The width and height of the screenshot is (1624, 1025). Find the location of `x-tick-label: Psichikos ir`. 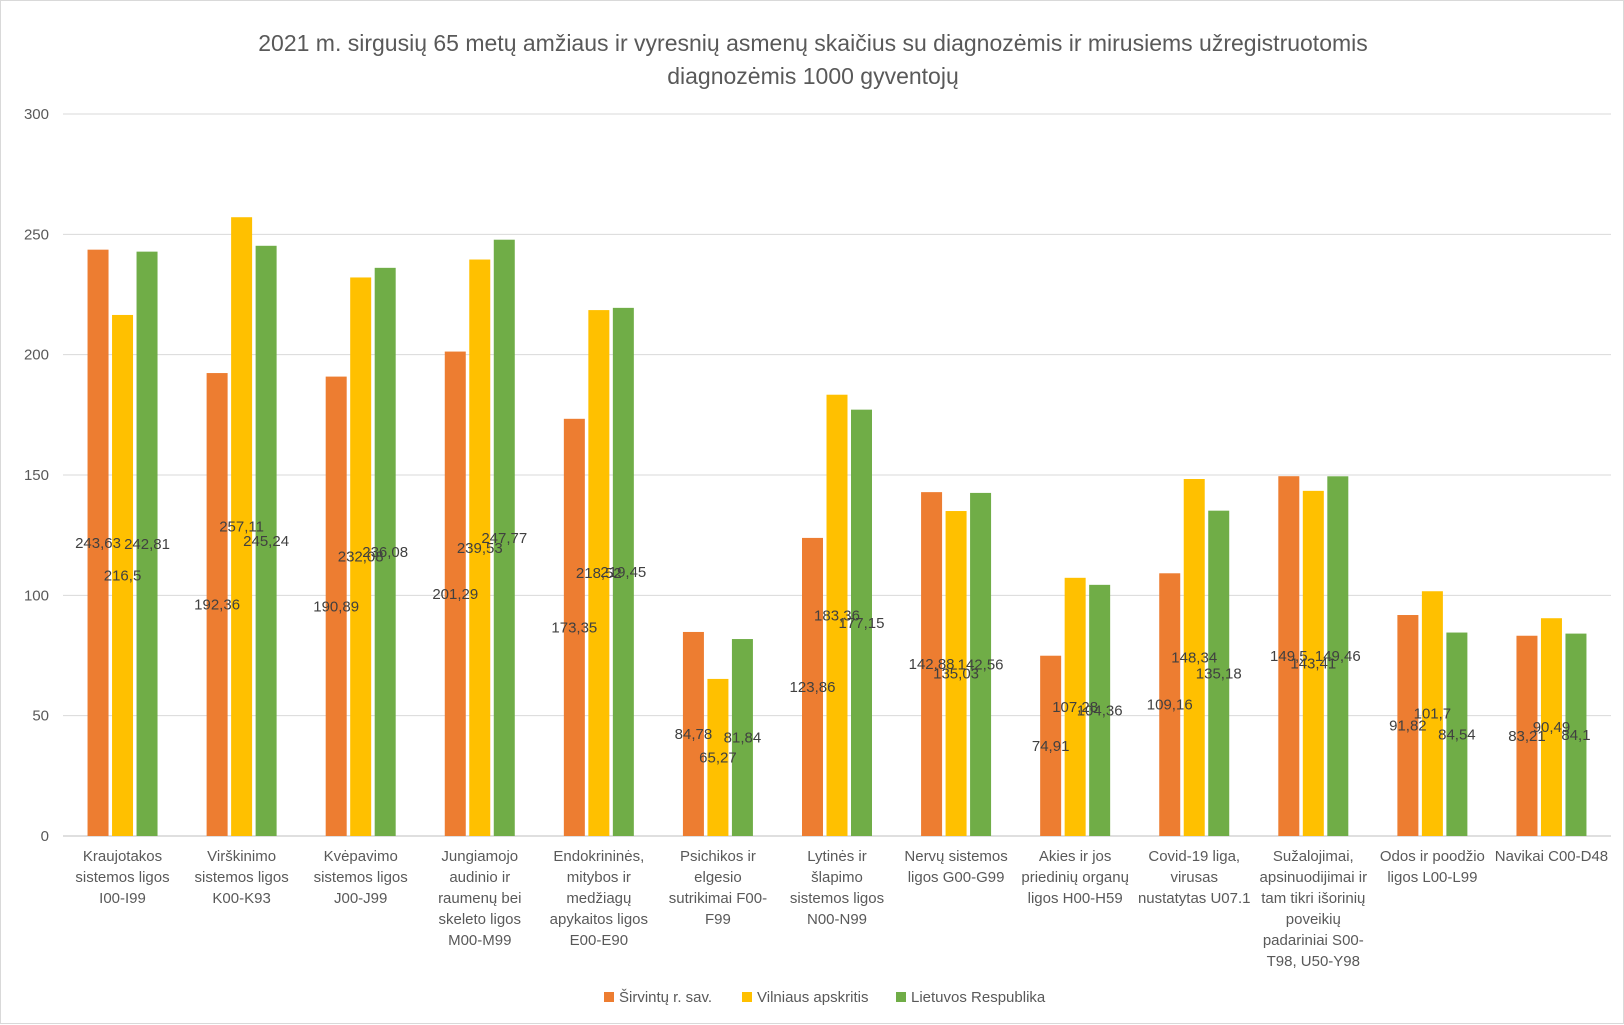

x-tick-label: Psichikos ir is located at coordinates (718, 856).